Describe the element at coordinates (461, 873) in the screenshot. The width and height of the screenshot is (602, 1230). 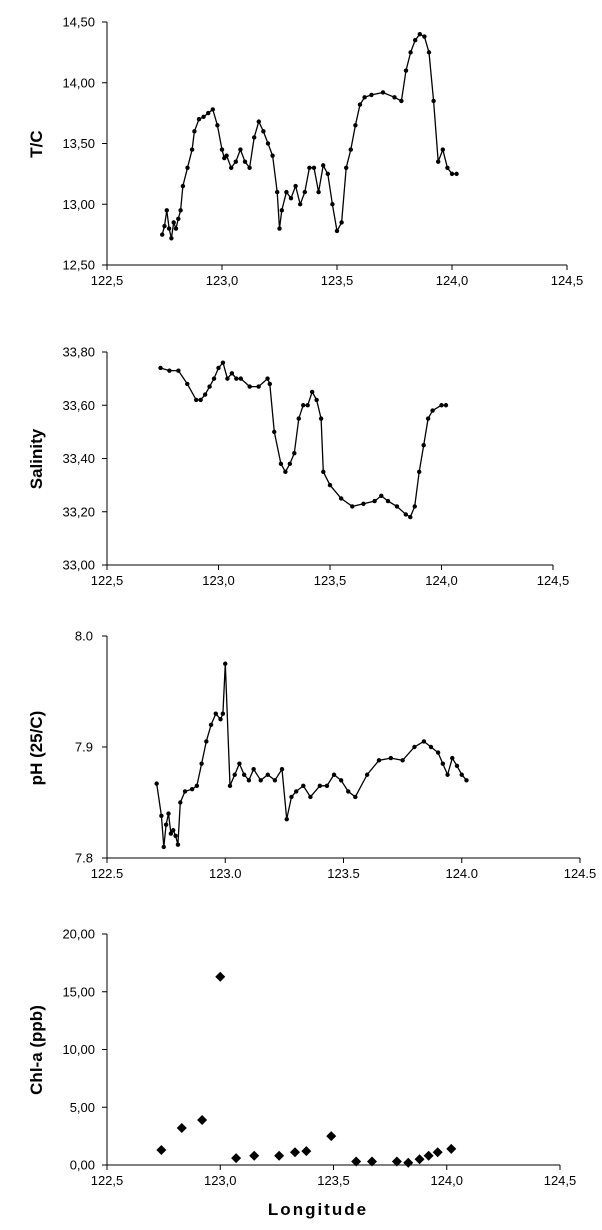
I see `x-tick-label: 124.0` at that location.